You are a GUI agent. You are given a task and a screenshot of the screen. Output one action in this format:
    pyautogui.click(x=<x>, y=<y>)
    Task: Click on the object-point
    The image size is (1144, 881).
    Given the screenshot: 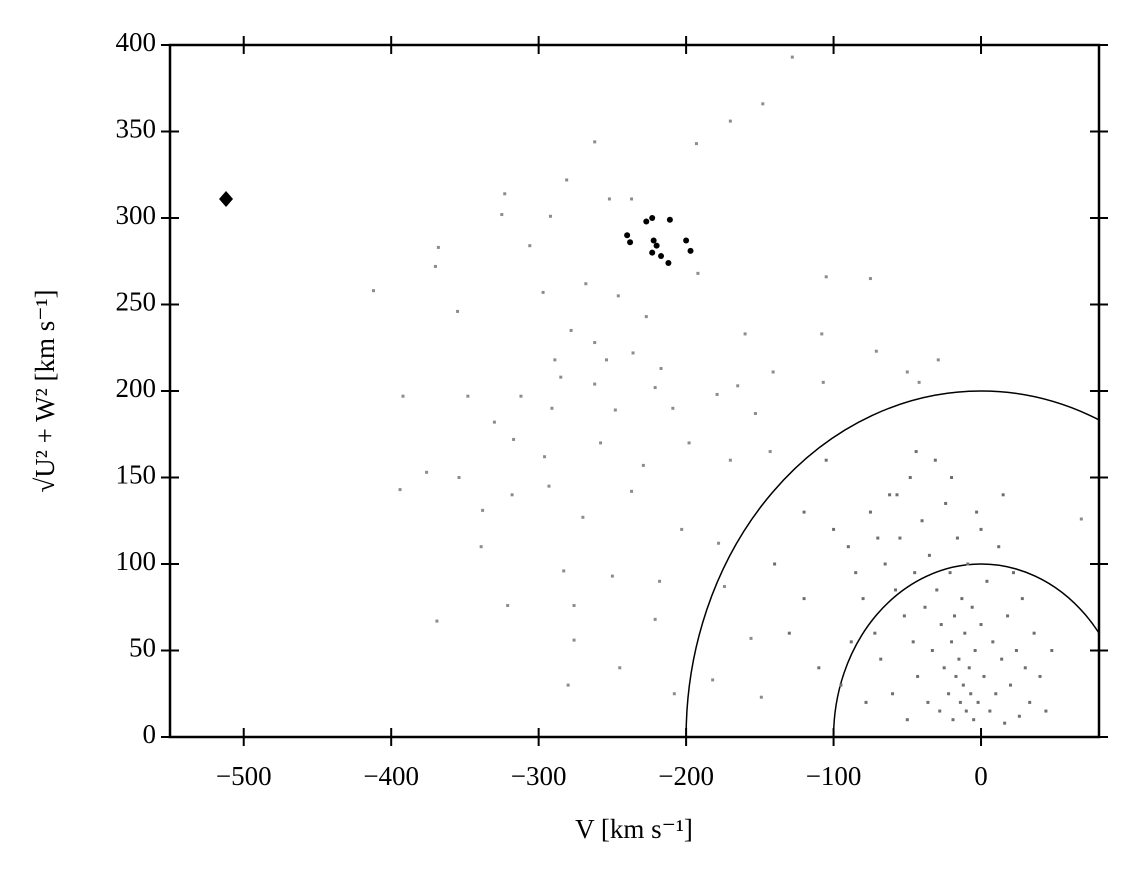 What is the action you would take?
    pyautogui.click(x=226, y=198)
    